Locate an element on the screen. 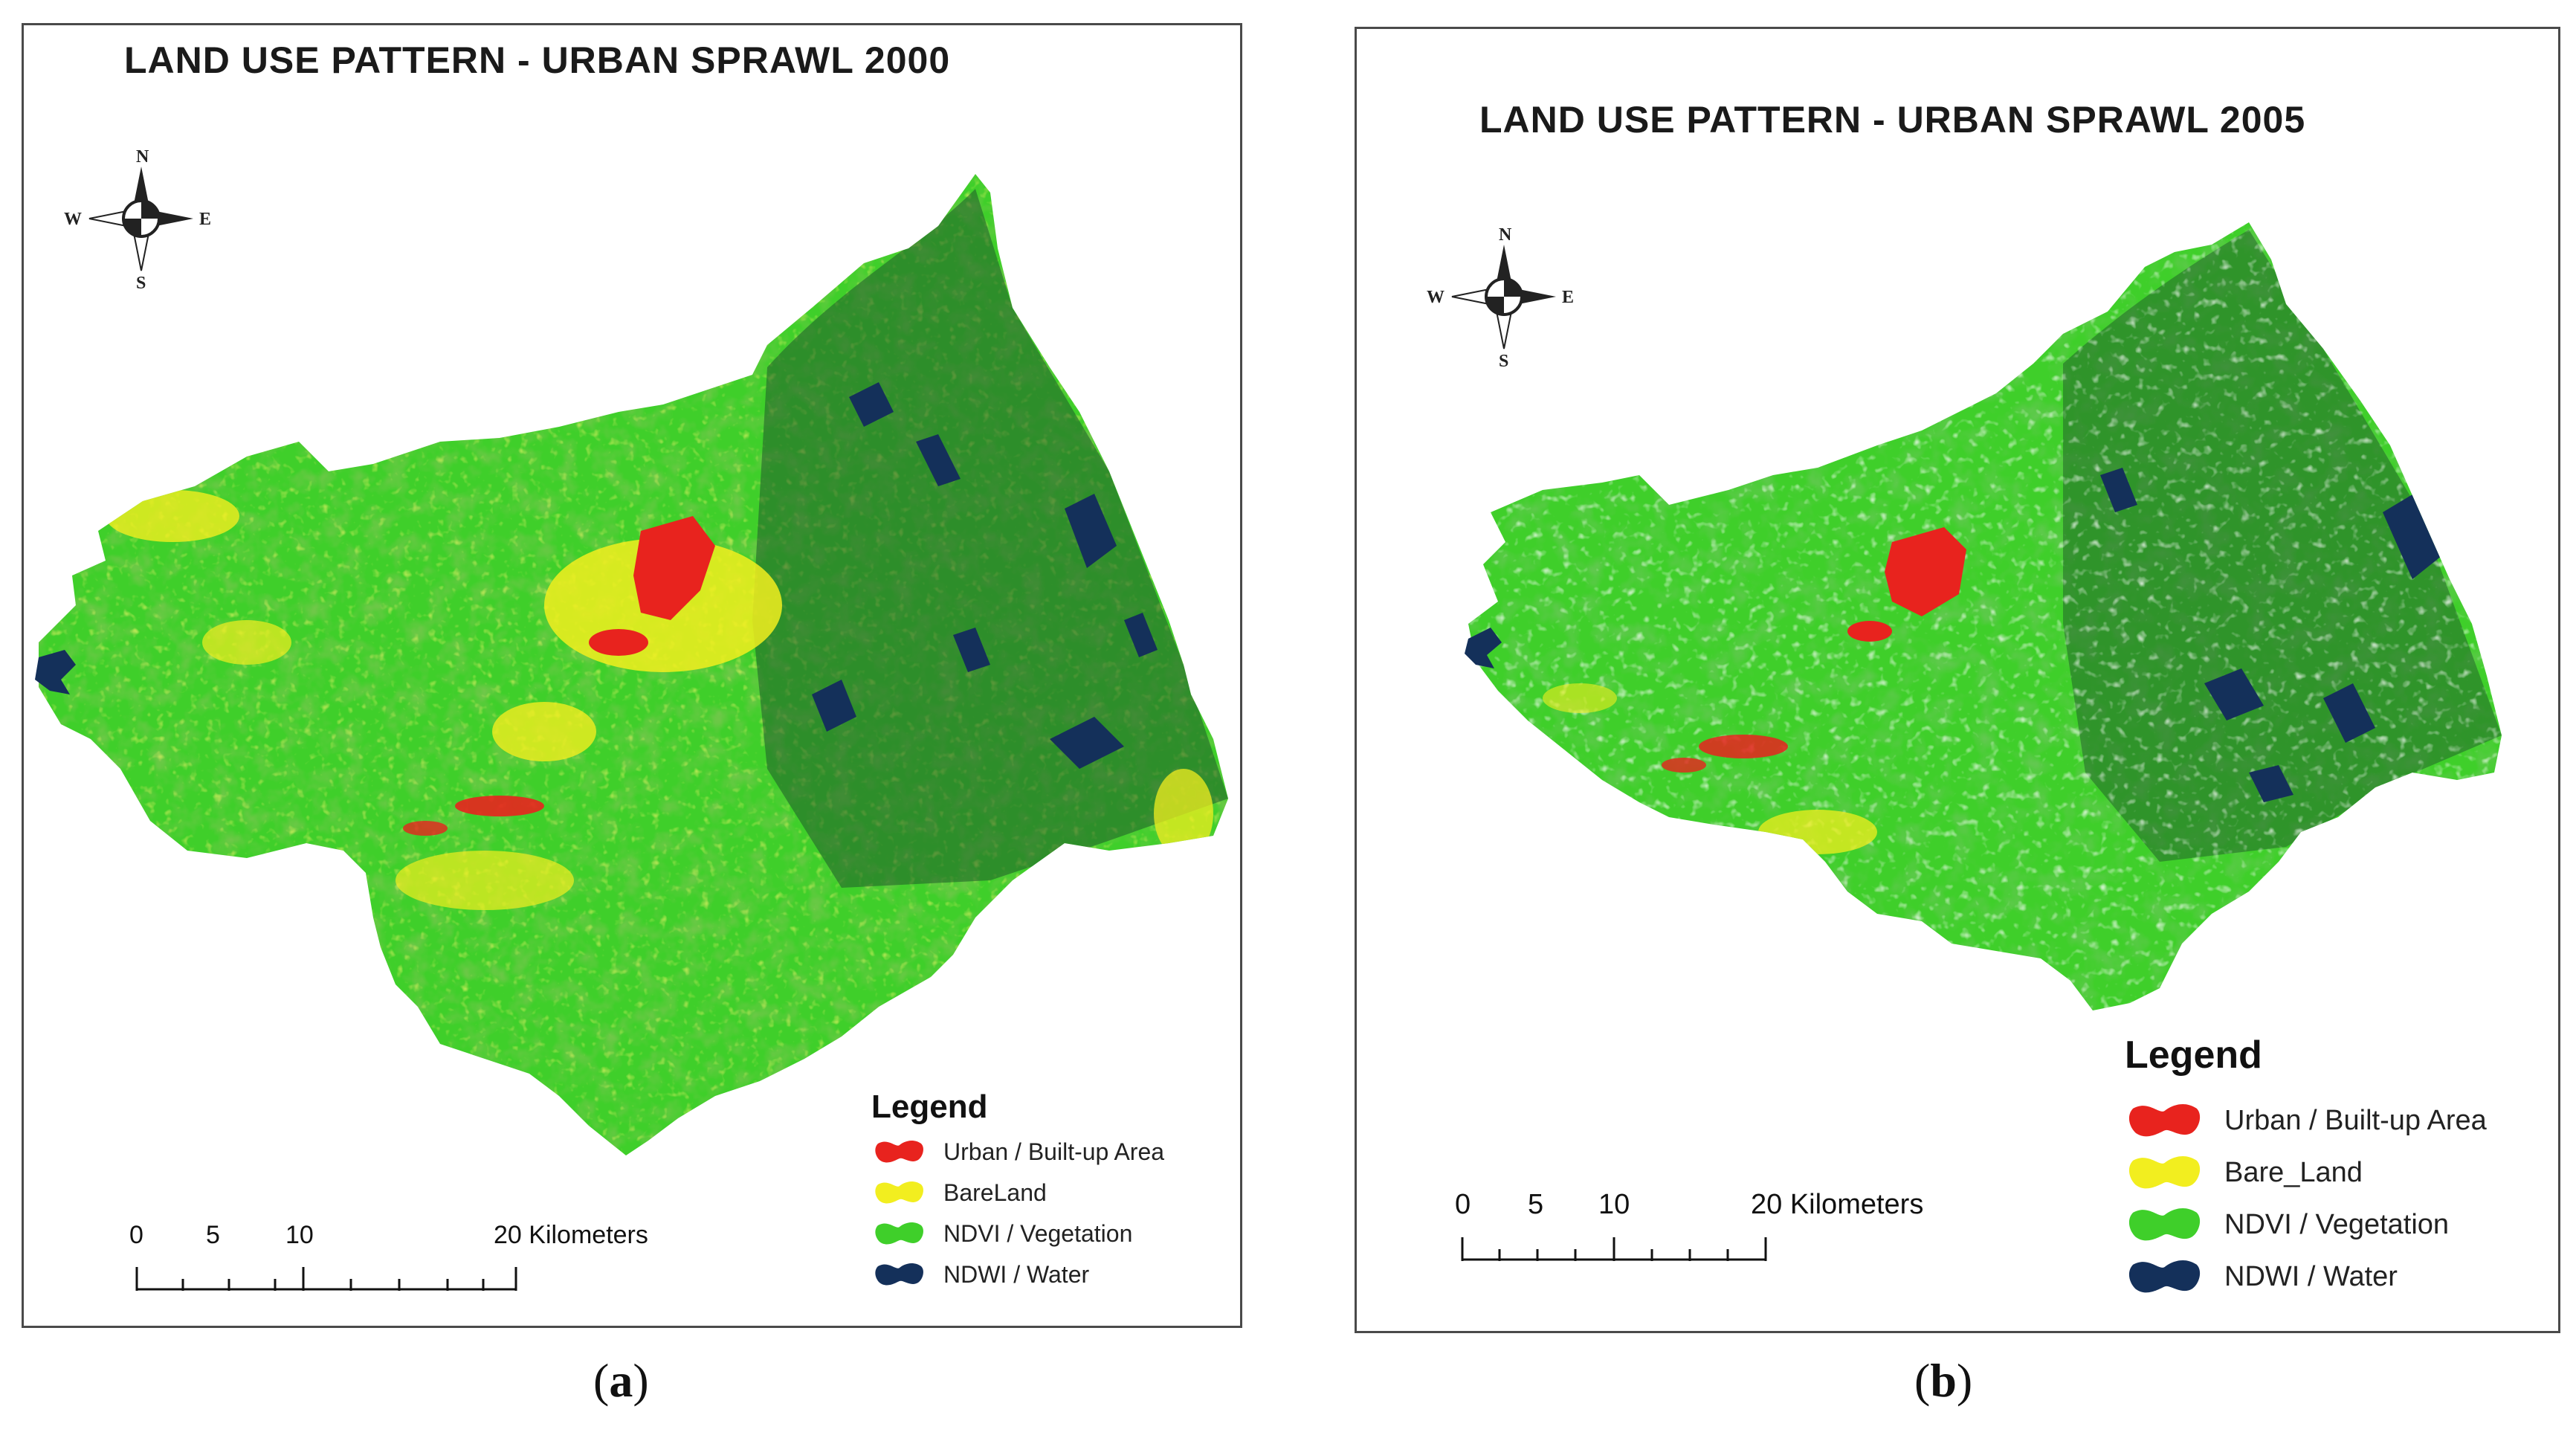 The image size is (2576, 1438). caption-letter: a is located at coordinates (621, 1380).